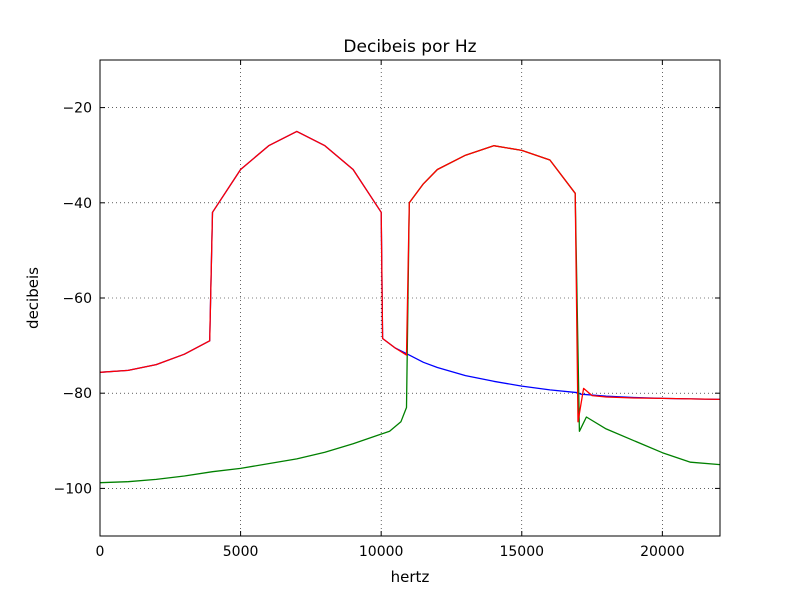 Image resolution: width=800 pixels, height=597 pixels. Describe the element at coordinates (77, 299) in the screenshot. I see `y-tick-label: −60` at that location.